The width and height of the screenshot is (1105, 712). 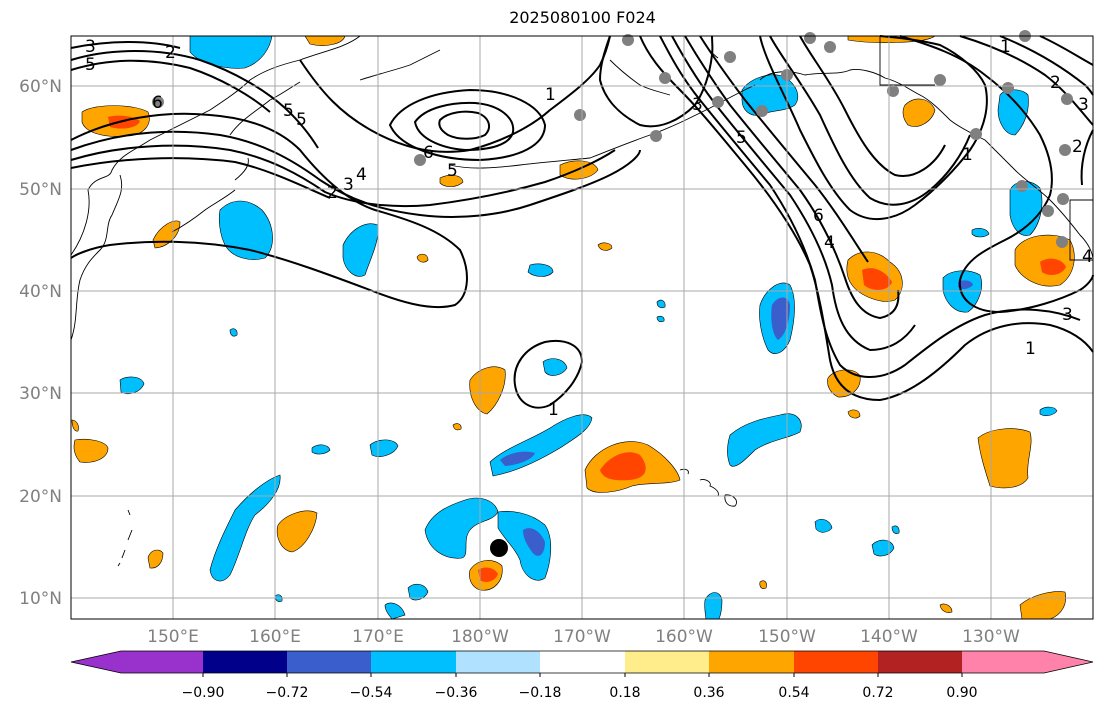 I want to click on lon-label: 170°W, so click(x=582, y=637).